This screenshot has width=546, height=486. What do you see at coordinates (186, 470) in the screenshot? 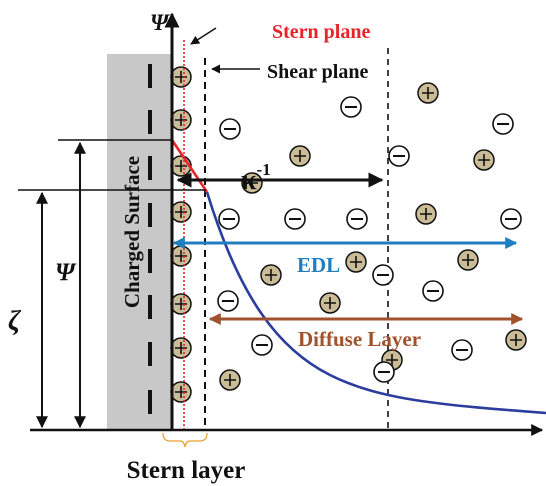
I see `stern-layer-label: Stern layer` at bounding box center [186, 470].